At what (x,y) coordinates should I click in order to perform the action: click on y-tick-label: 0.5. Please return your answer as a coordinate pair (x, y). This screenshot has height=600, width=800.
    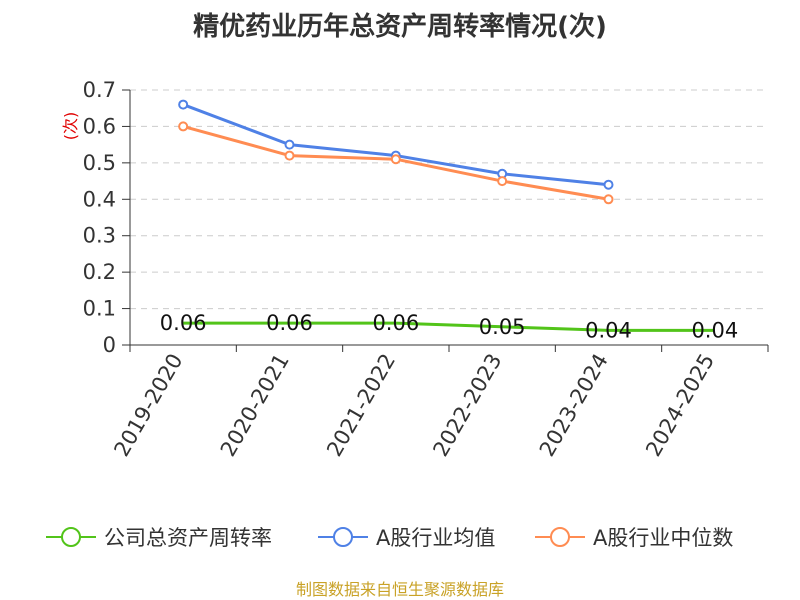
    Looking at the image, I should click on (99, 163).